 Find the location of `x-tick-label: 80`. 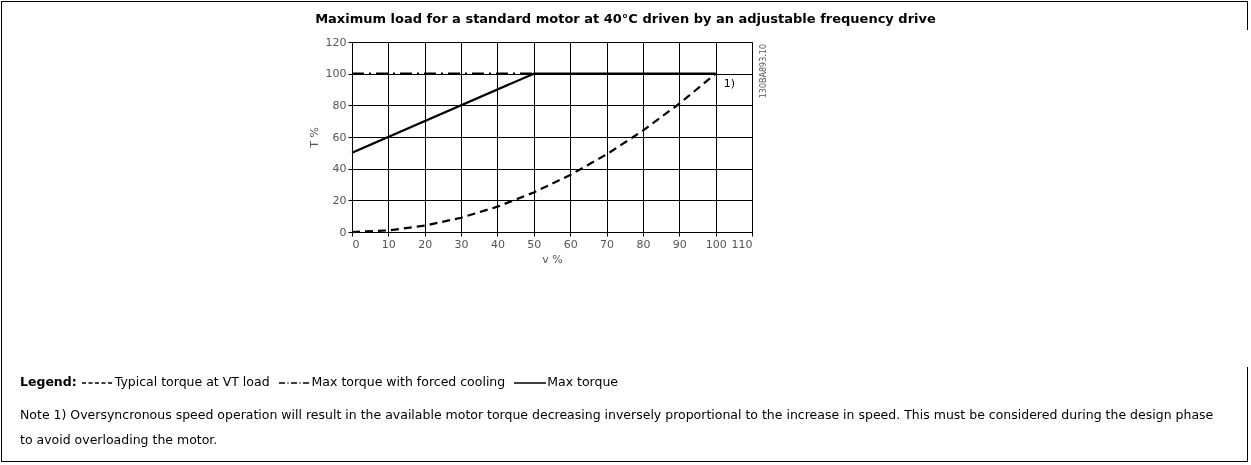

x-tick-label: 80 is located at coordinates (643, 244).